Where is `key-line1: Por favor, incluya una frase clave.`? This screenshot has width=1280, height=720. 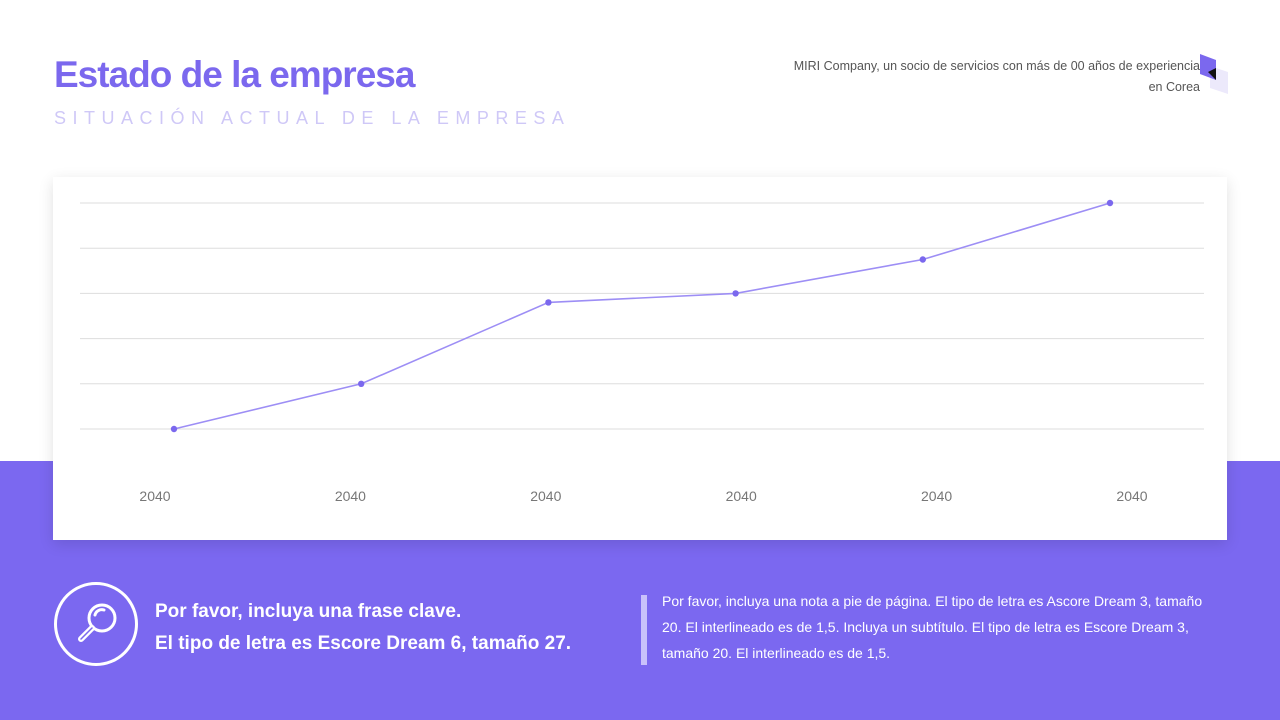
key-line1: Por favor, incluya una frase clave. is located at coordinates (308, 611).